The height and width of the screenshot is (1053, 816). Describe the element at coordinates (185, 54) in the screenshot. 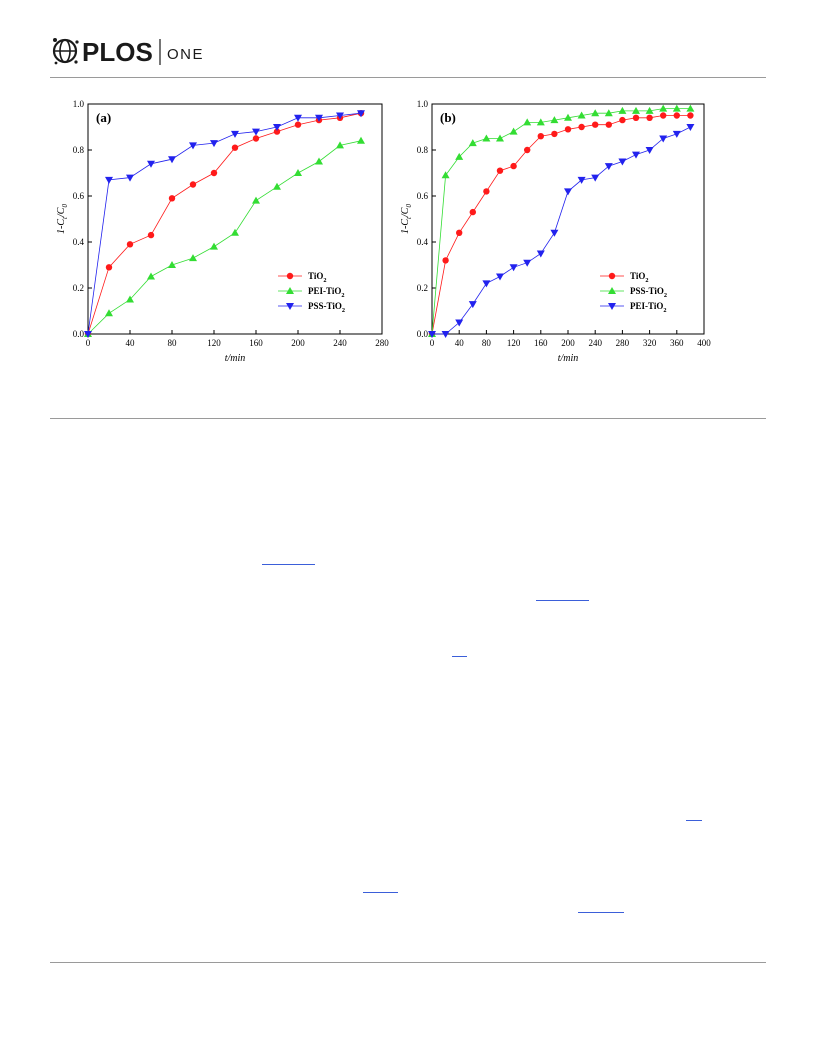

I see `journal-text: ONE` at that location.